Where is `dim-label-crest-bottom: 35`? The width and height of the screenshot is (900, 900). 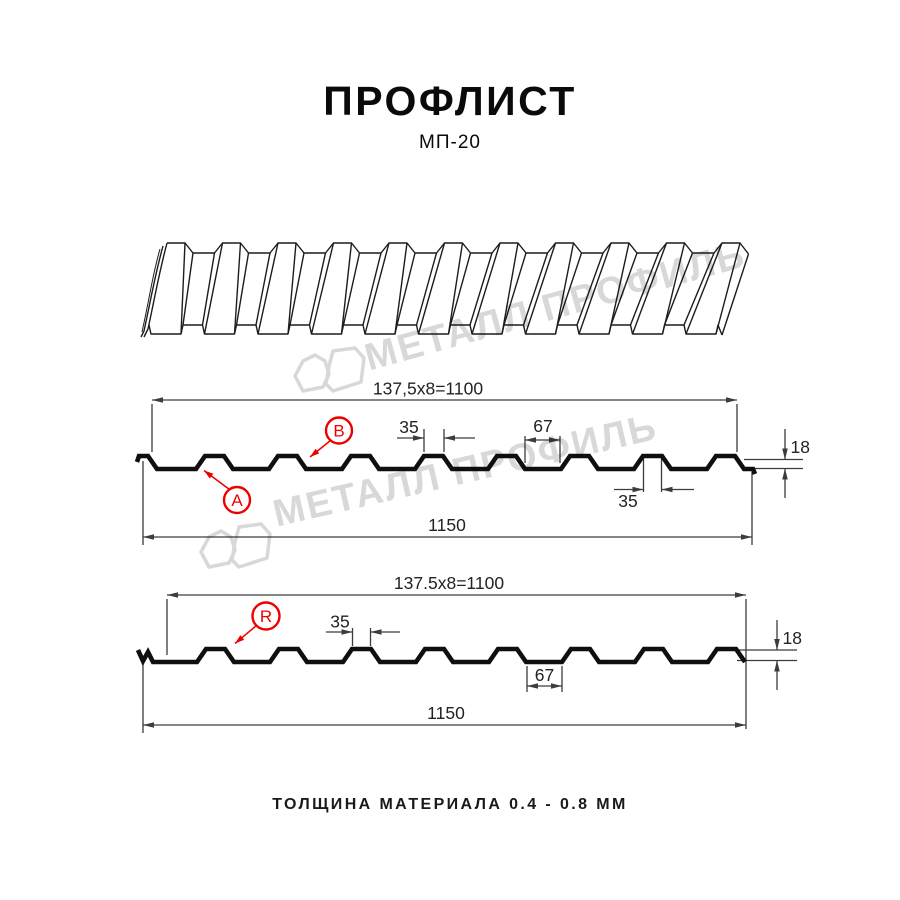 dim-label-crest-bottom: 35 is located at coordinates (339, 622).